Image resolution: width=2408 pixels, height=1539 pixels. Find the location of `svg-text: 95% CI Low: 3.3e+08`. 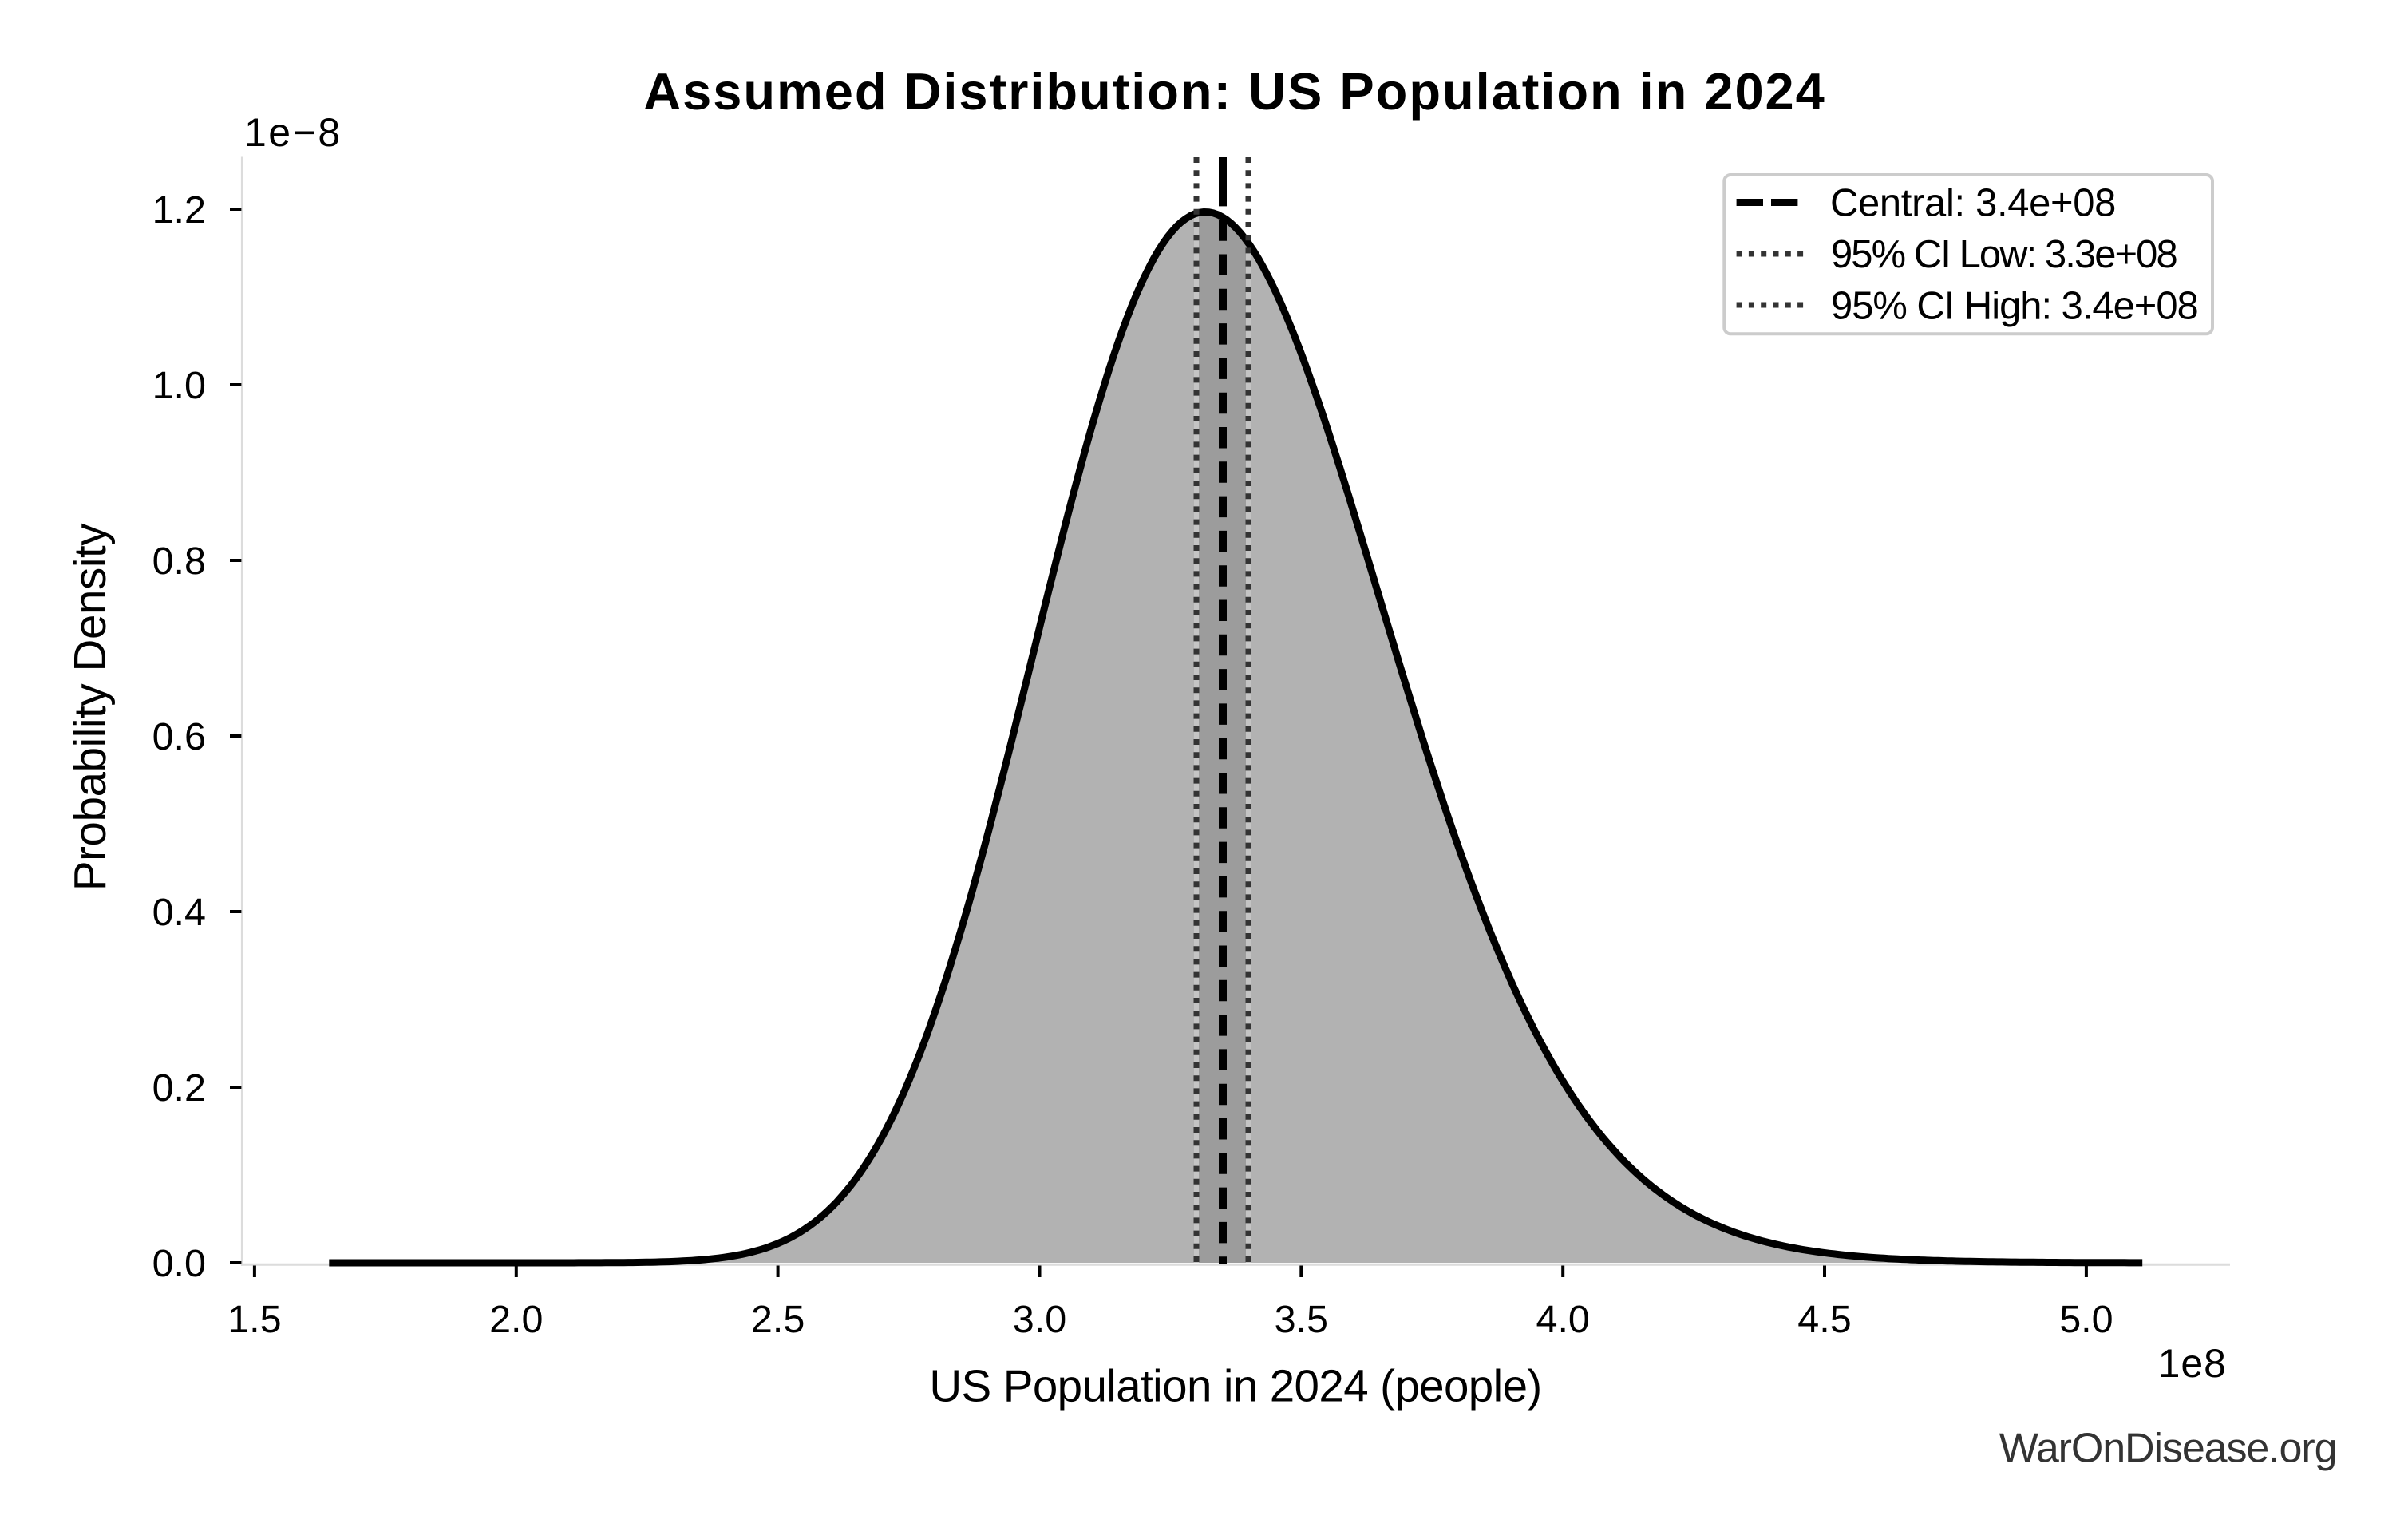

svg-text: 95% CI Low: 3.3e+08 is located at coordinates (2004, 254).